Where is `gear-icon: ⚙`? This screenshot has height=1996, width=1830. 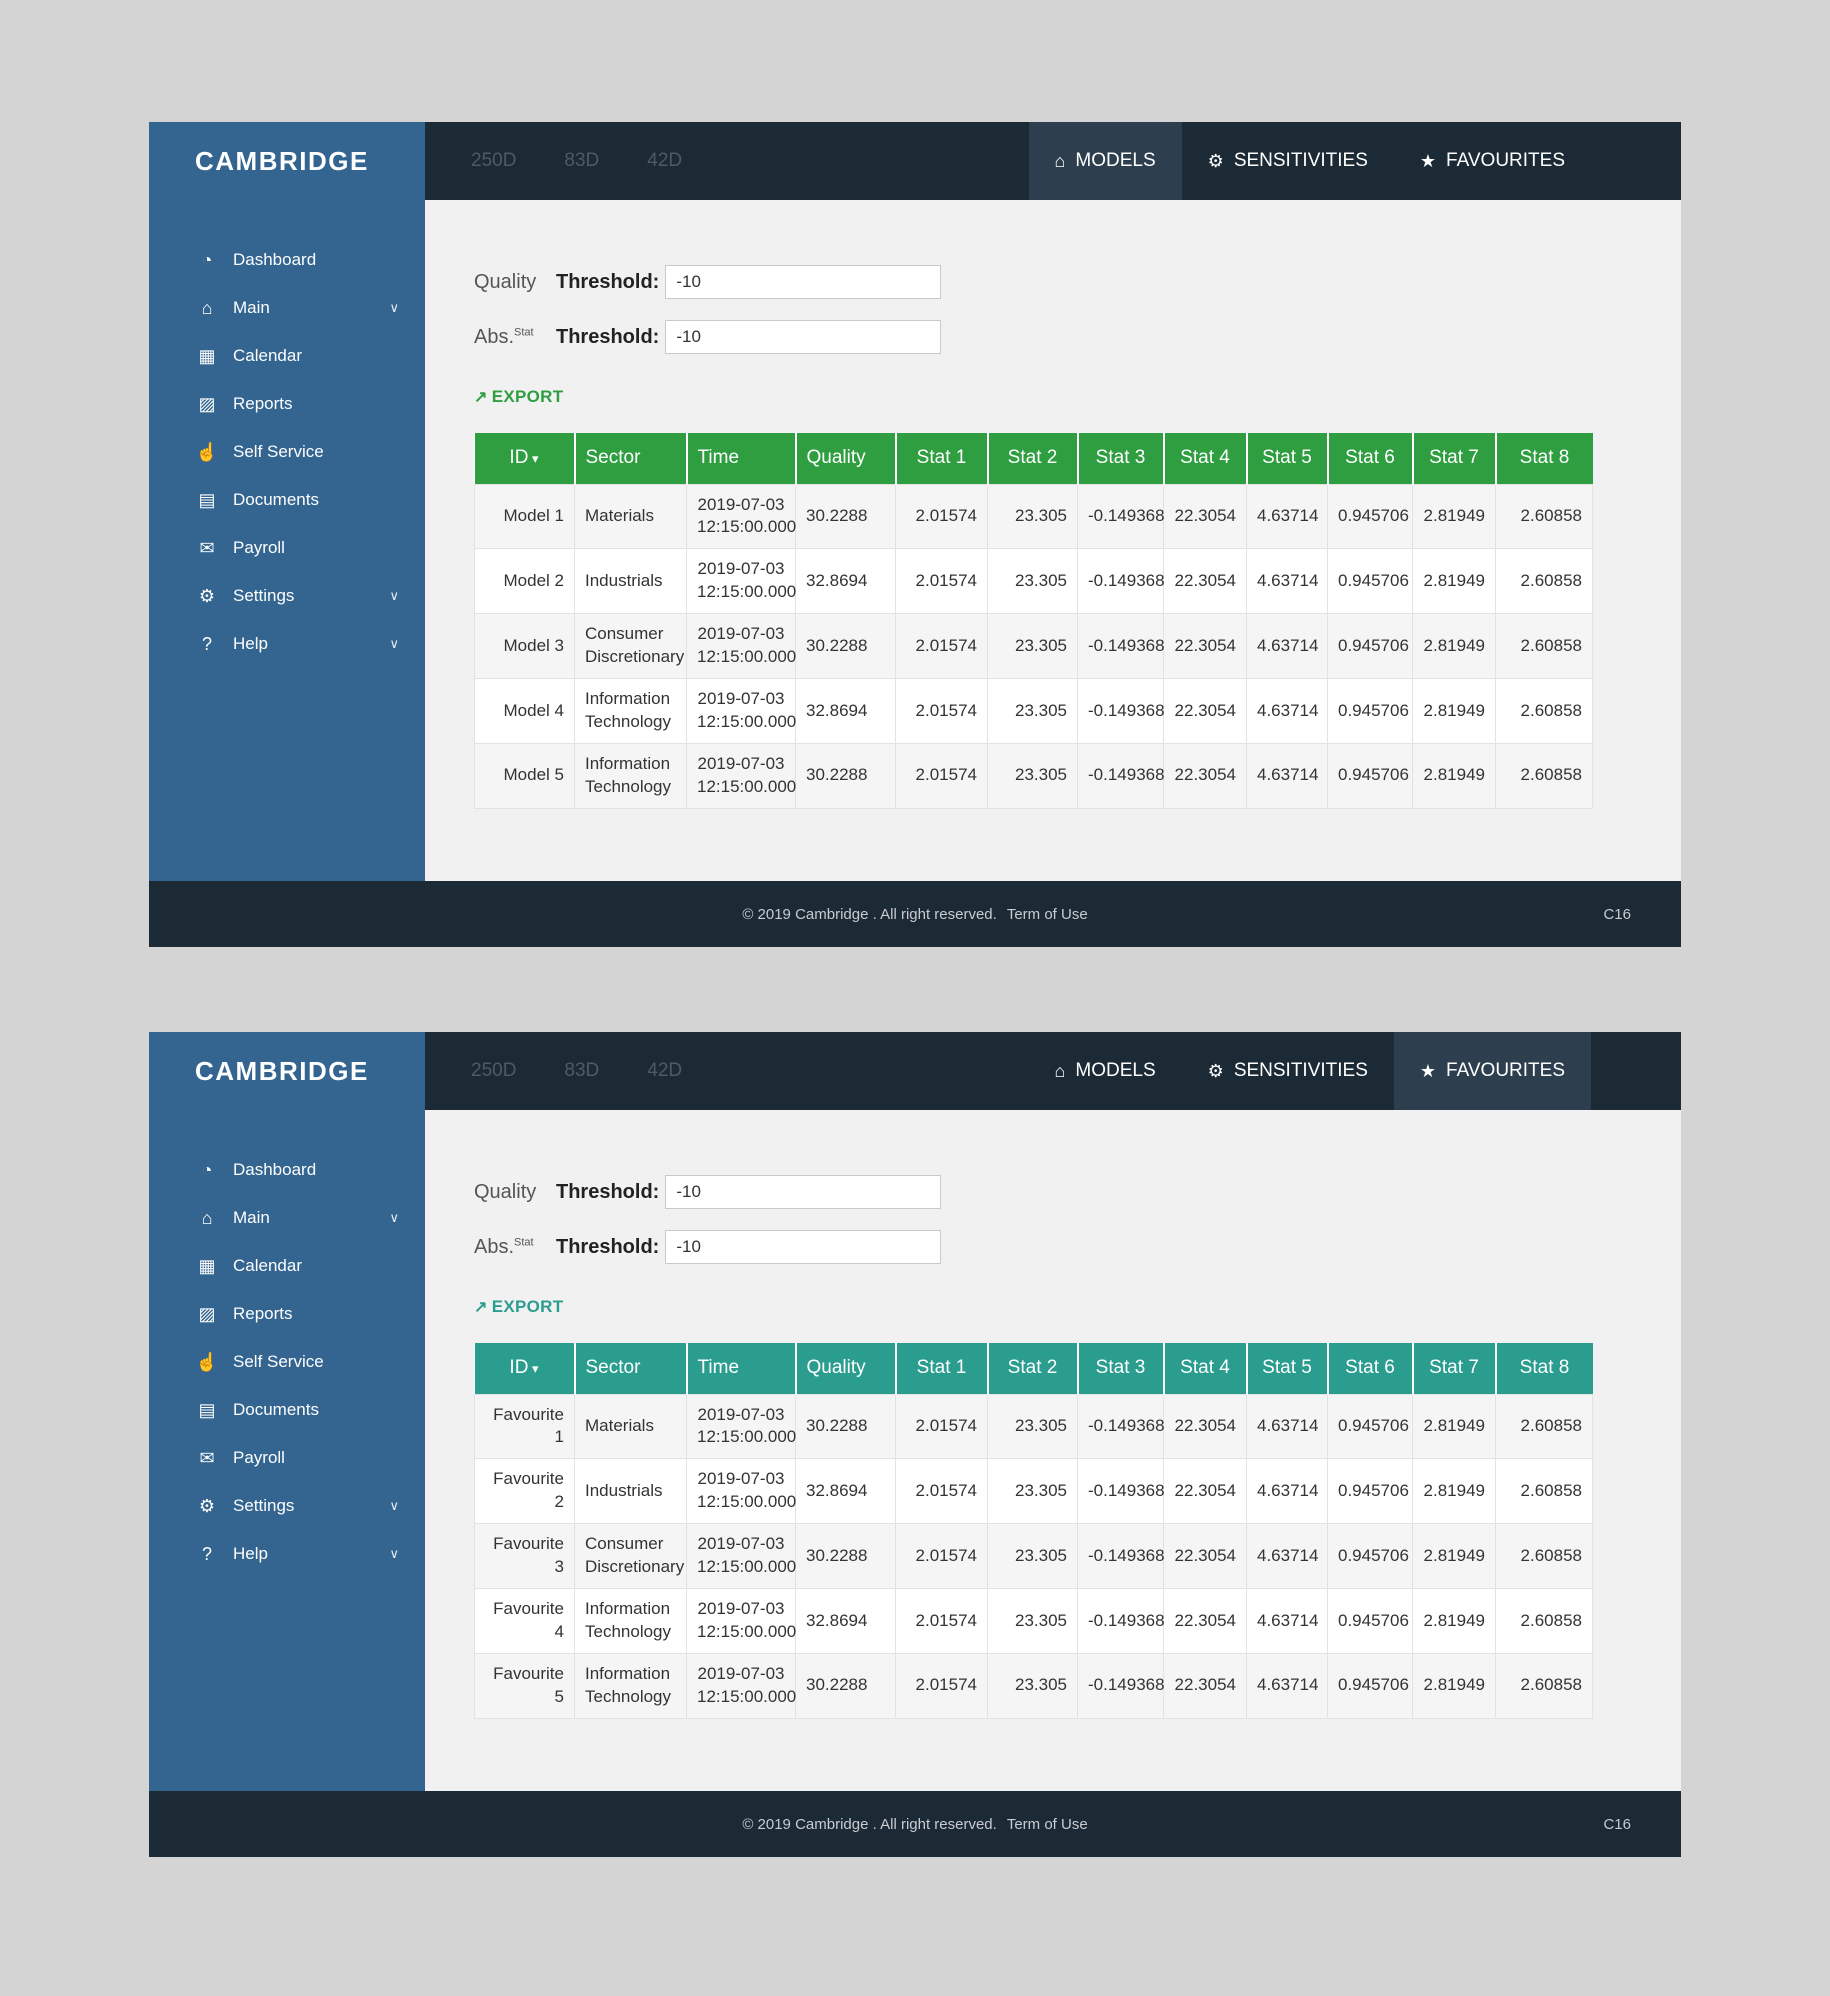
gear-icon: ⚙ is located at coordinates (1215, 160).